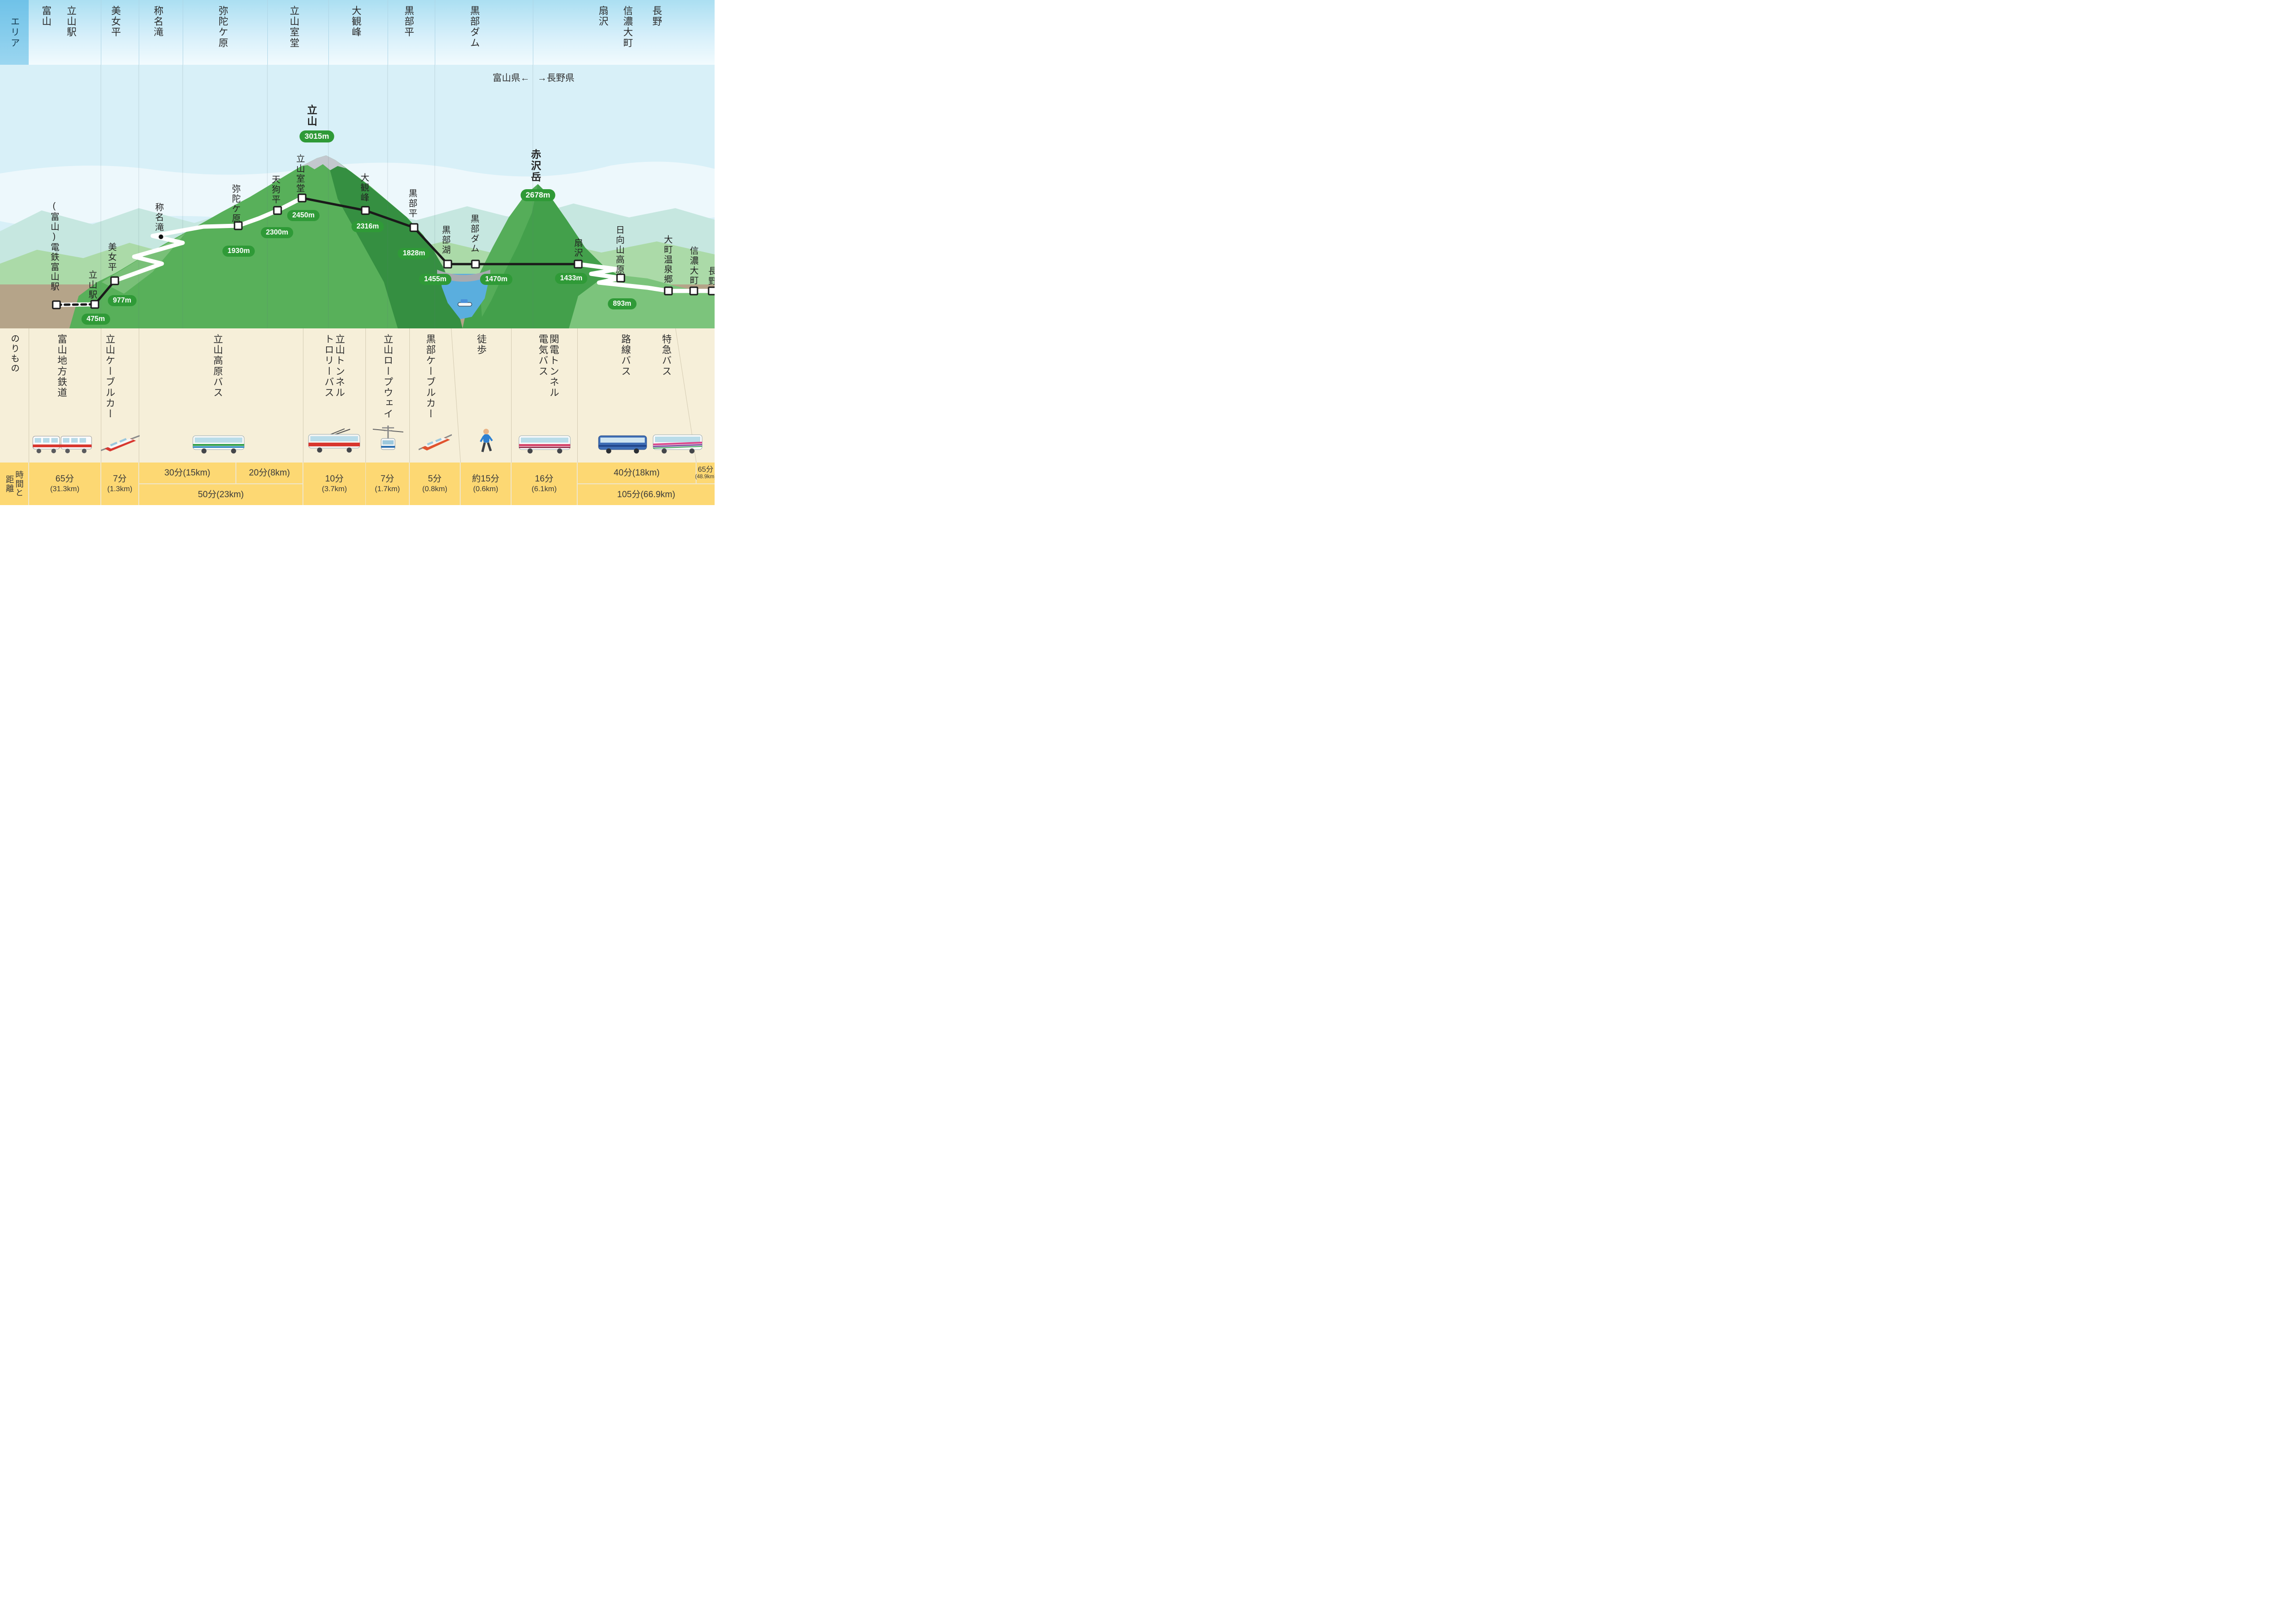 This screenshot has height=1623, width=2296. I want to click on label-murodo: 立山室堂, so click(300, 174).